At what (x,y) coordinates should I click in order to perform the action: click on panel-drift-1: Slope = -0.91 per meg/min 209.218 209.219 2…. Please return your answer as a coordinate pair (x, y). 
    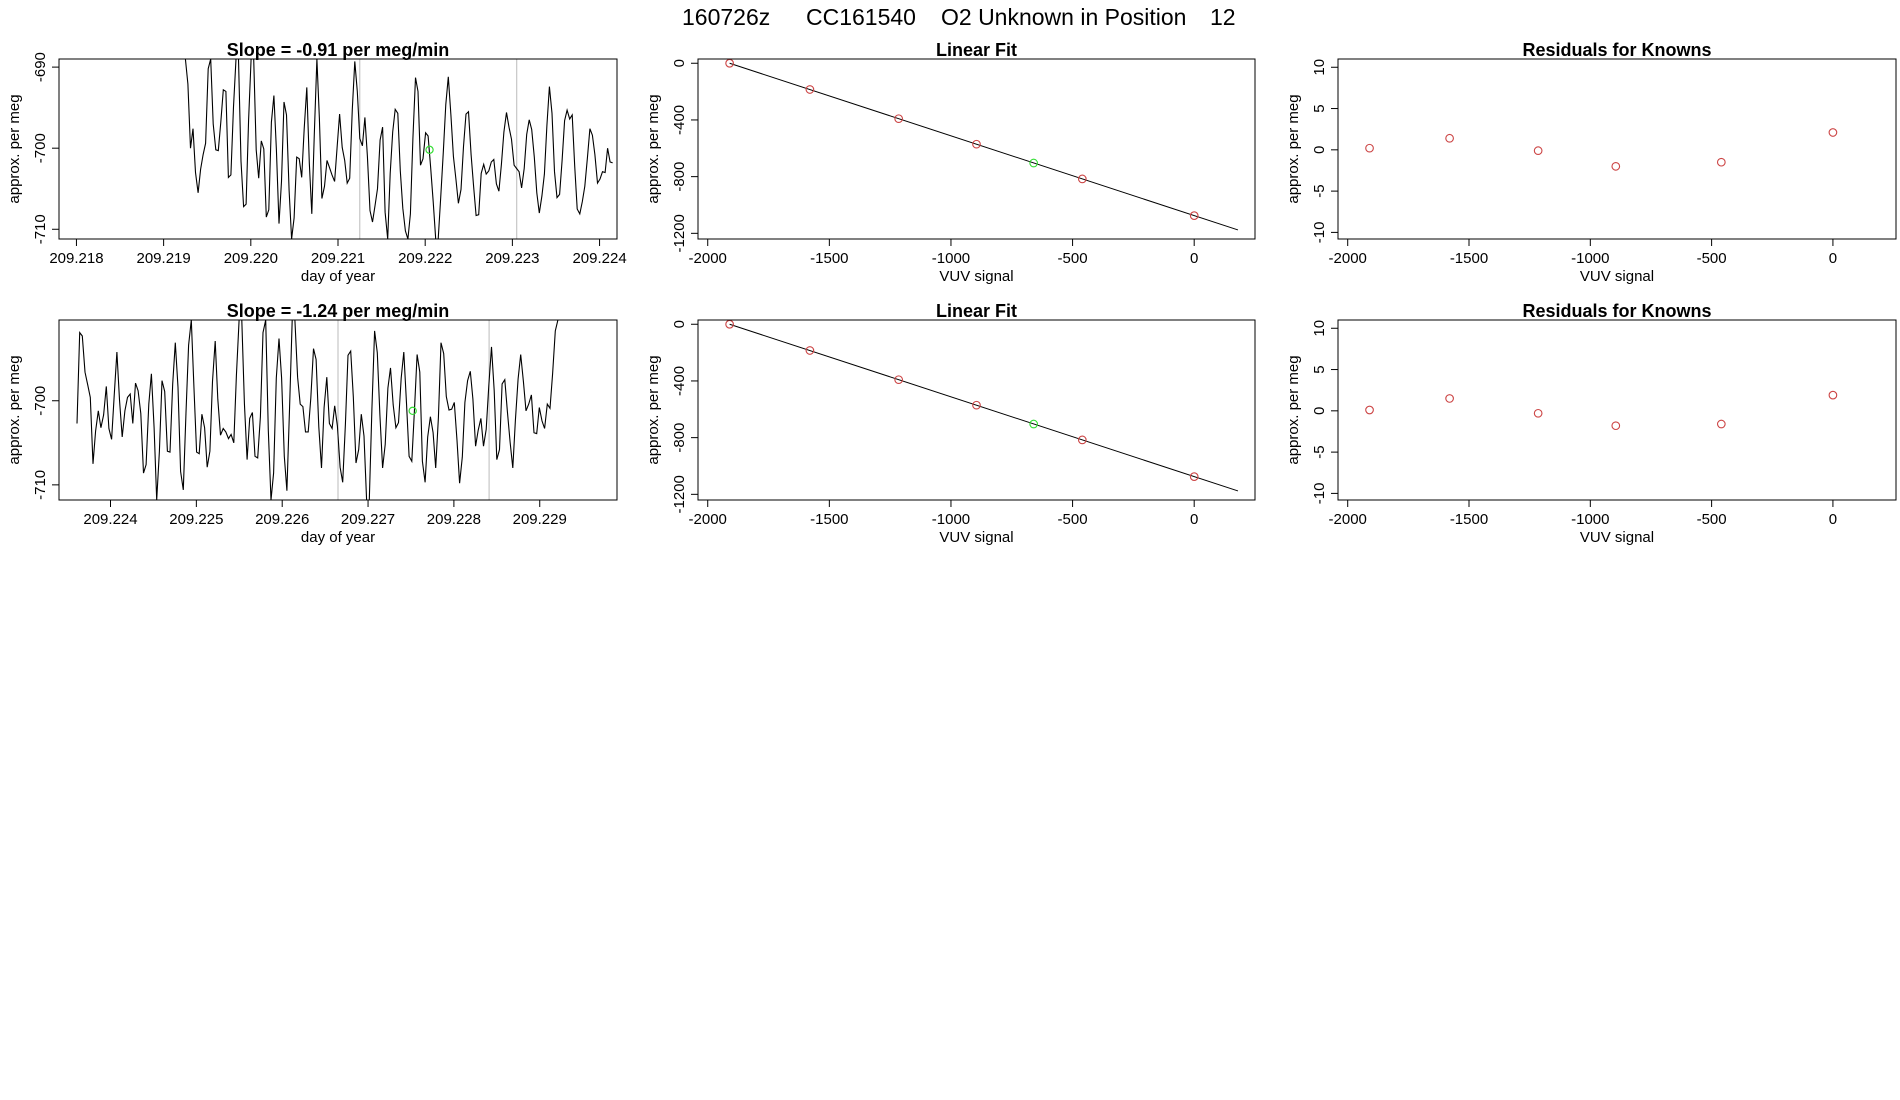
    Looking at the image, I should click on (316, 162).